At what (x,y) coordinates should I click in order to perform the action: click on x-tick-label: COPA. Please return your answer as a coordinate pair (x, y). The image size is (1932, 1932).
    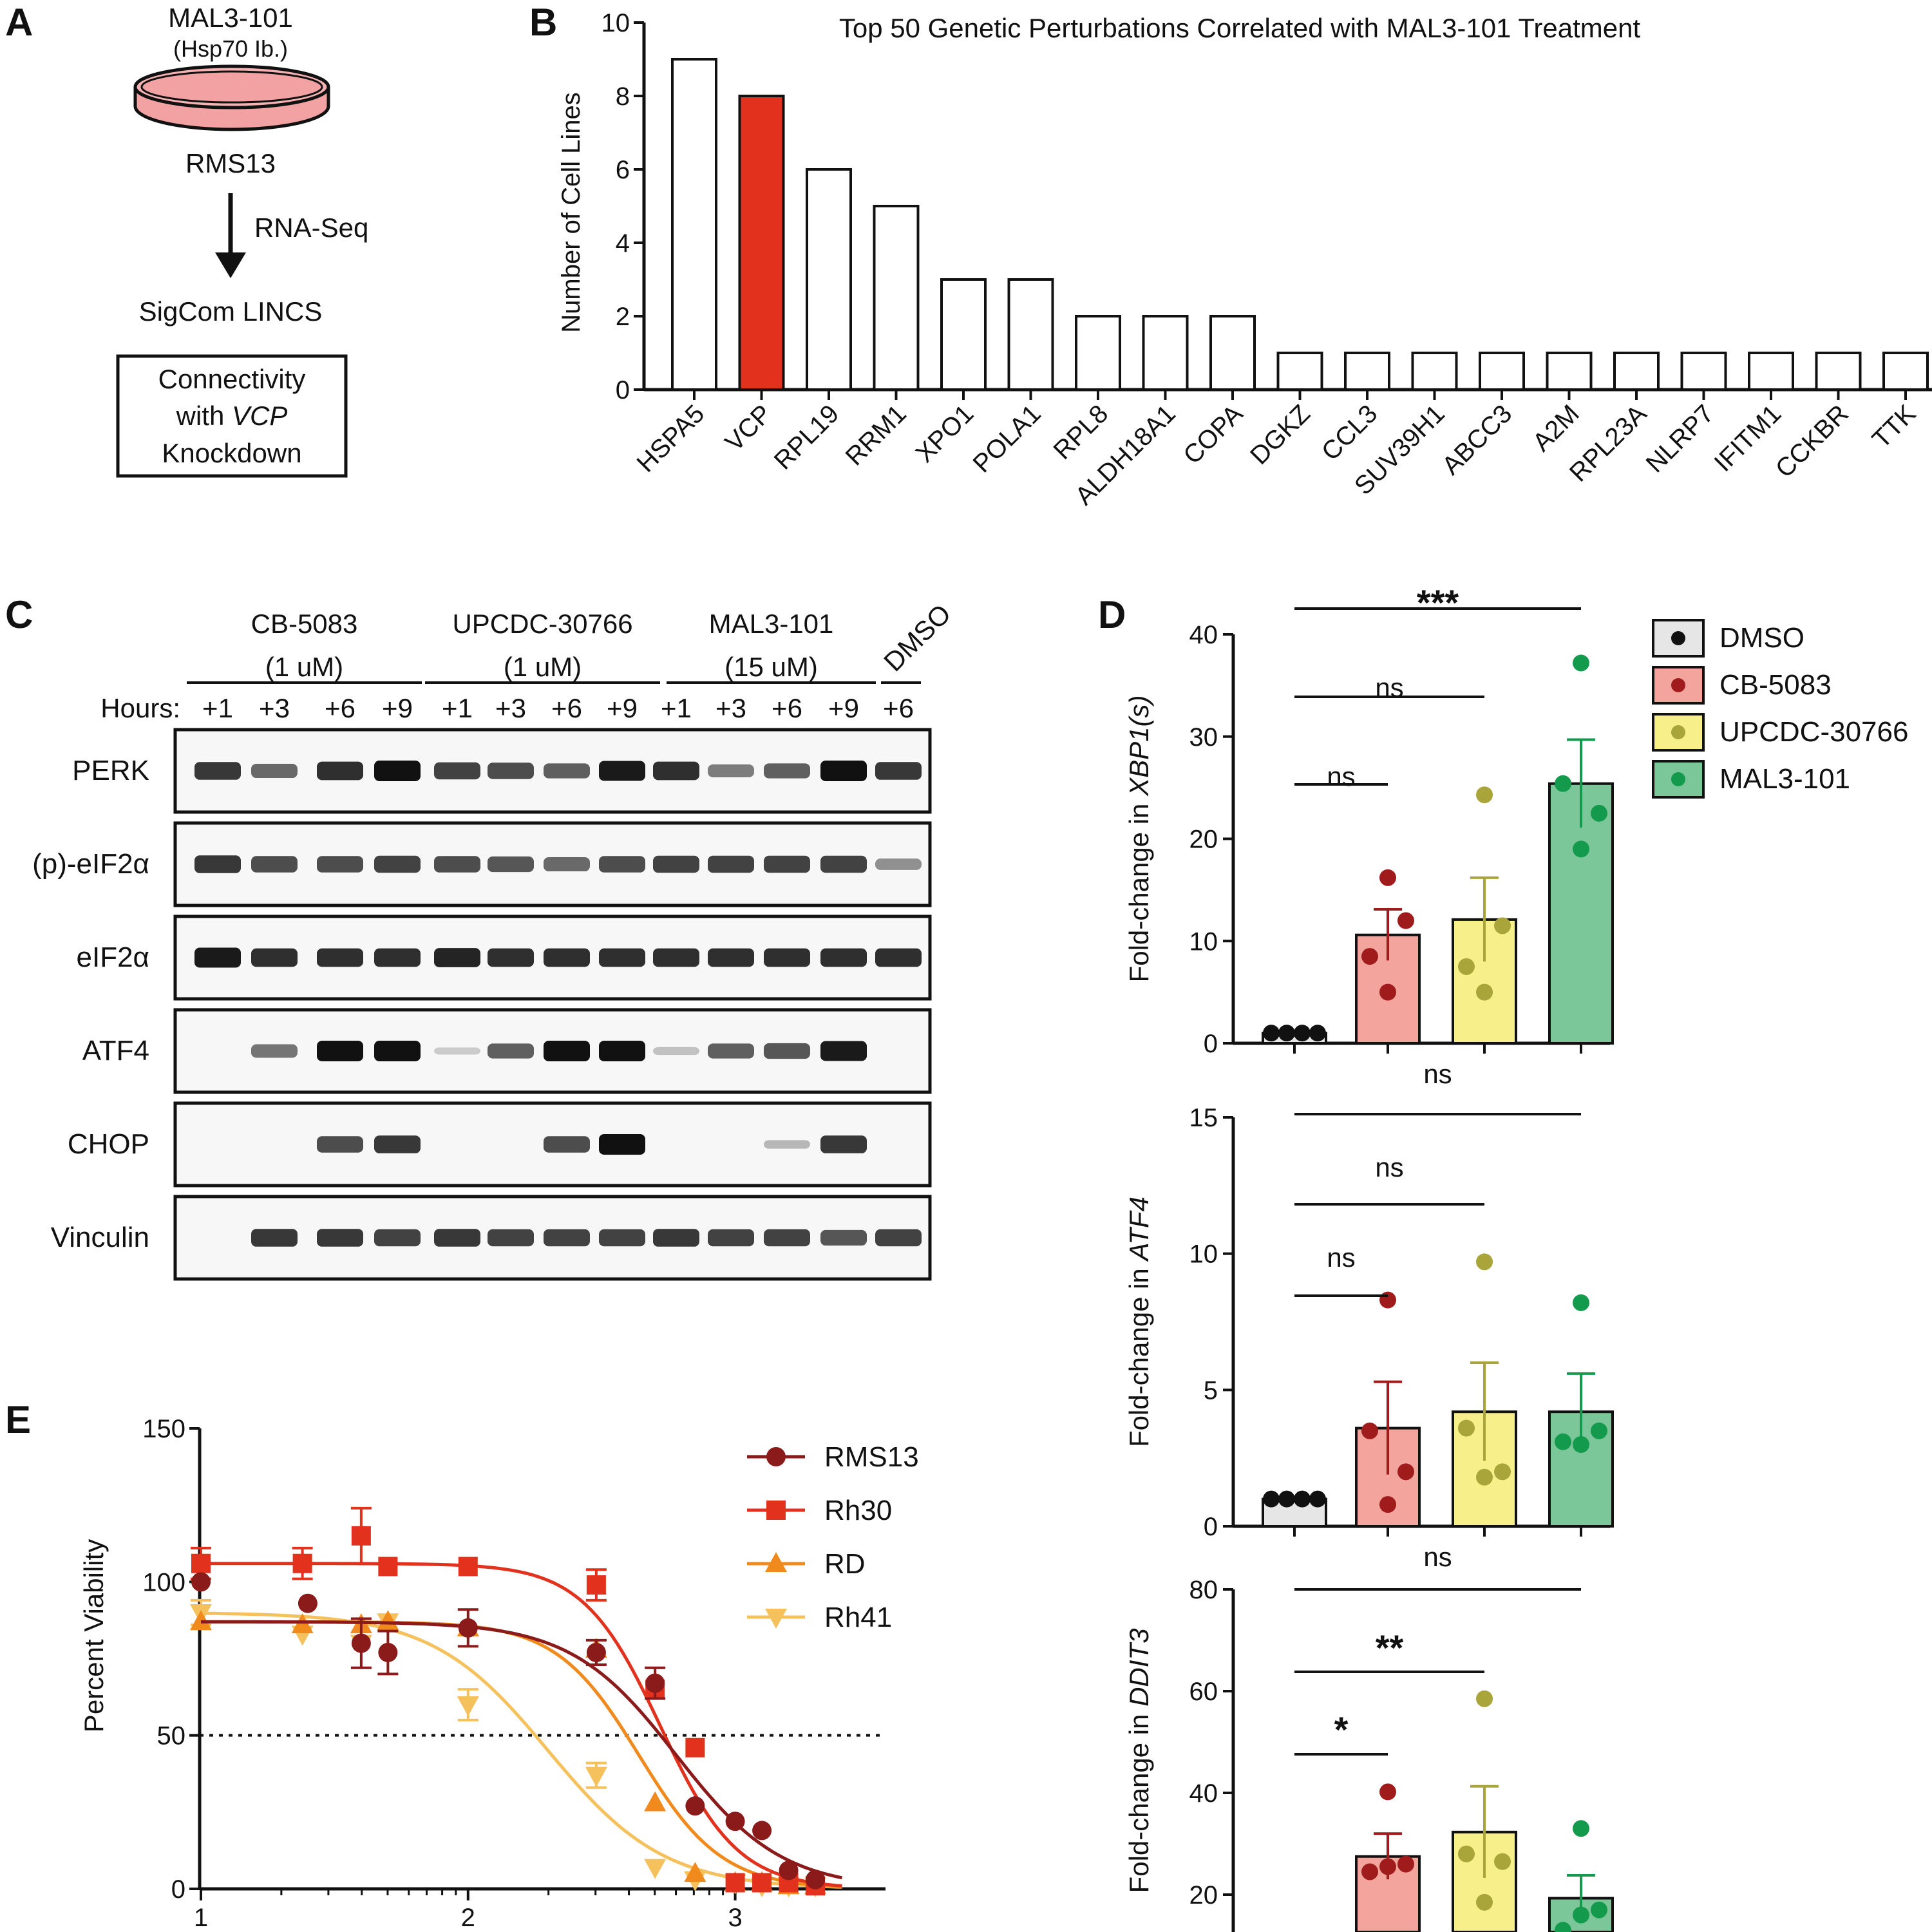
    Looking at the image, I should click on (1213, 434).